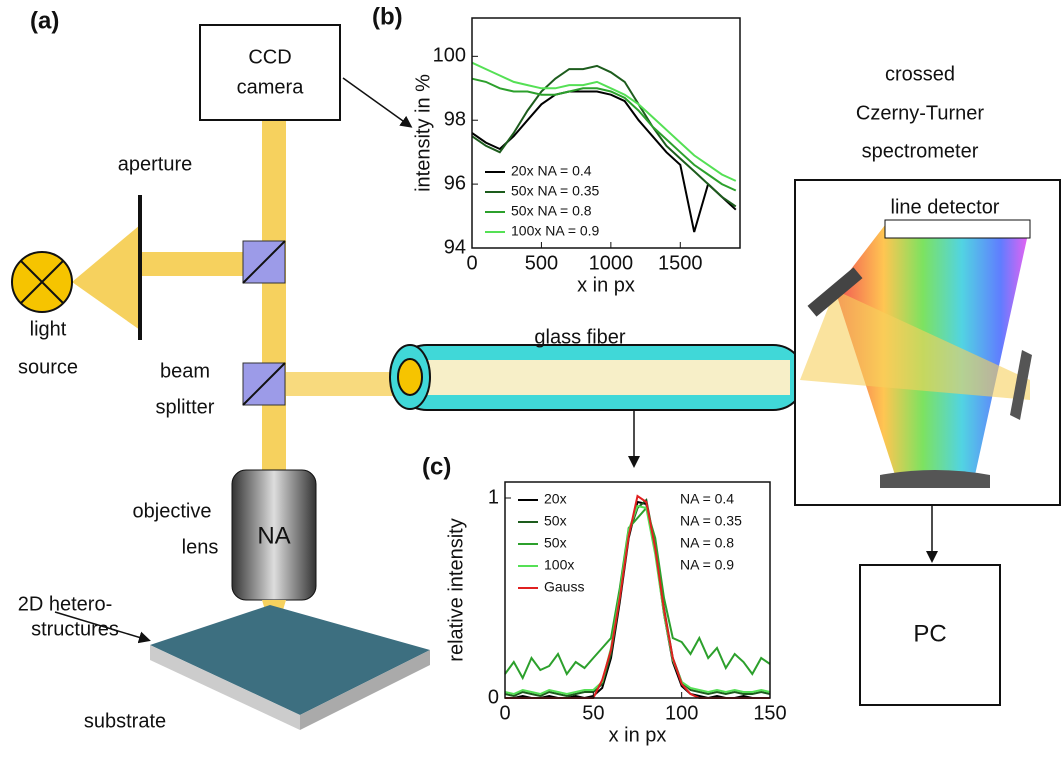 The width and height of the screenshot is (1064, 767). Describe the element at coordinates (929, 633) in the screenshot. I see `label: PC` at that location.